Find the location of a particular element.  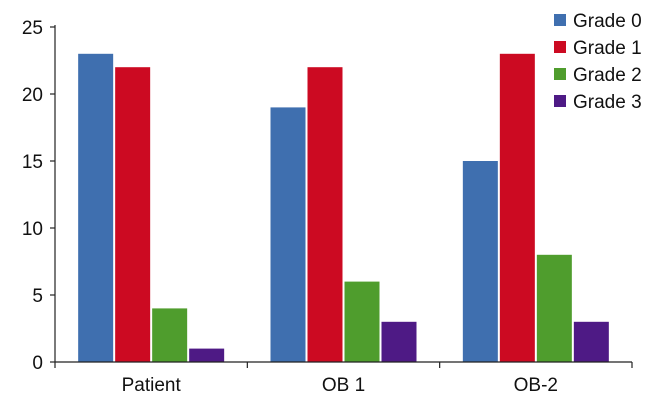

y-axis-ticks: 0 5 10 15 20 25 is located at coordinates (38, 196).